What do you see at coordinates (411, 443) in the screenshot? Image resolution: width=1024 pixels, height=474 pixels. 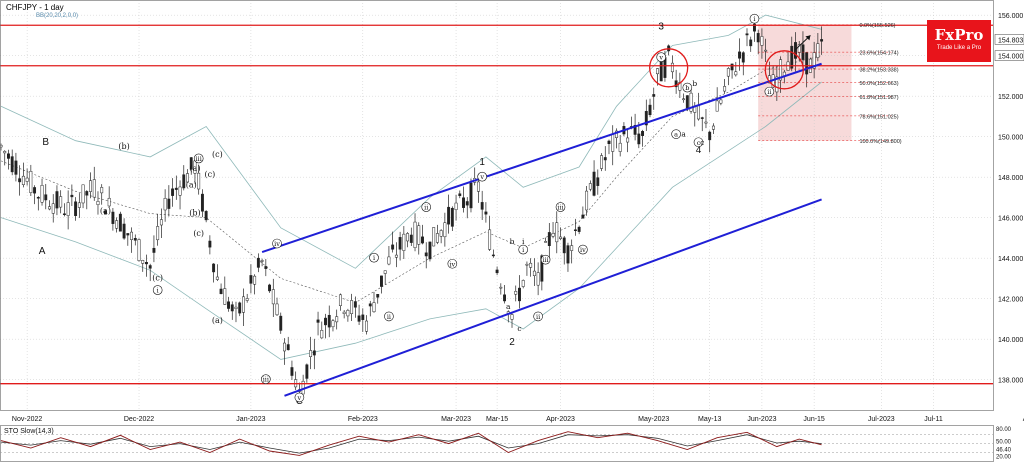 I see `stochastic-main-line` at bounding box center [411, 443].